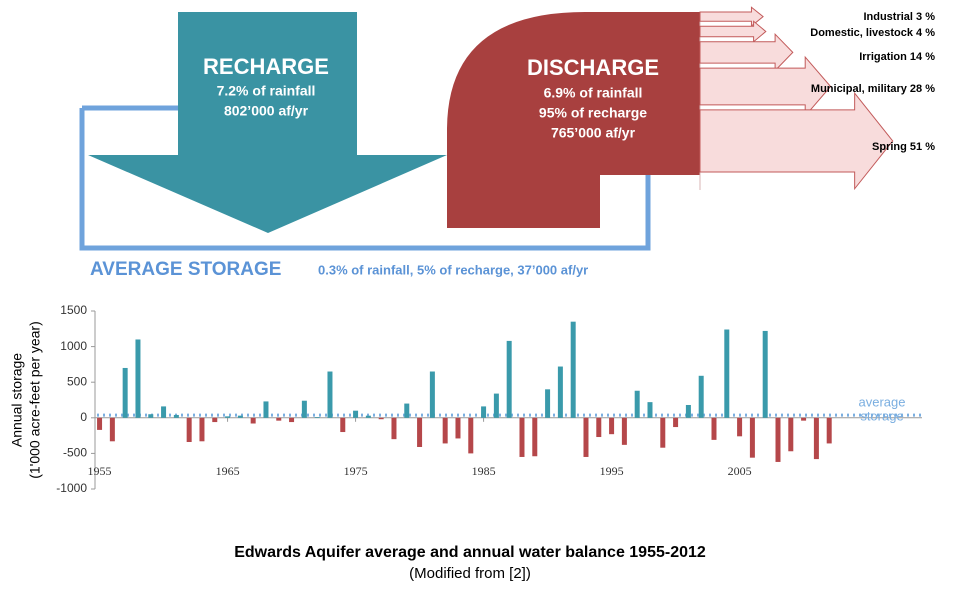 The height and width of the screenshot is (601, 960). Describe the element at coordinates (73, 346) in the screenshot. I see `y-tick-label: 1000` at that location.